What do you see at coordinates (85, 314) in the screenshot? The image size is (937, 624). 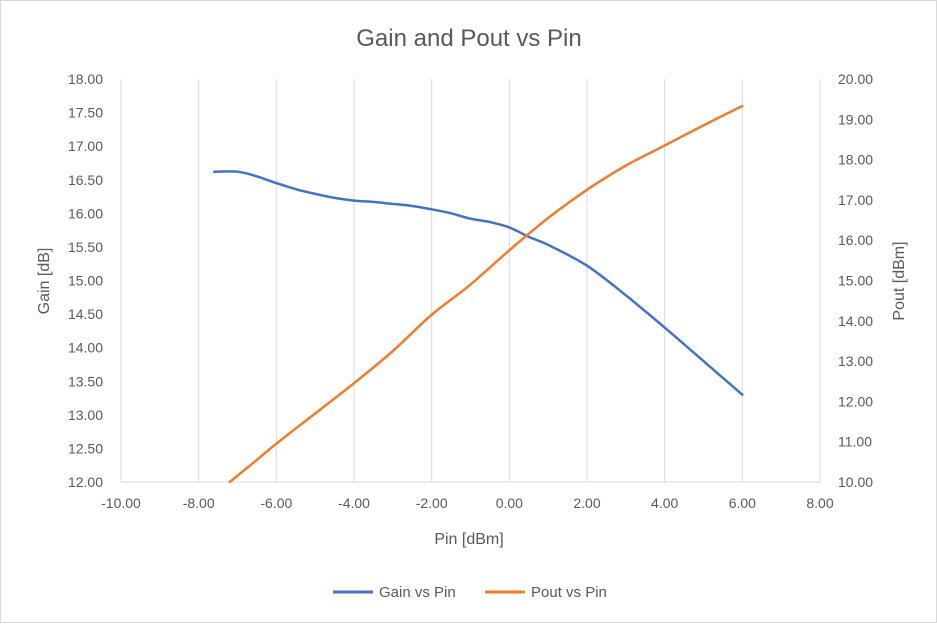 I see `y-tick-label-5: 14.50` at bounding box center [85, 314].